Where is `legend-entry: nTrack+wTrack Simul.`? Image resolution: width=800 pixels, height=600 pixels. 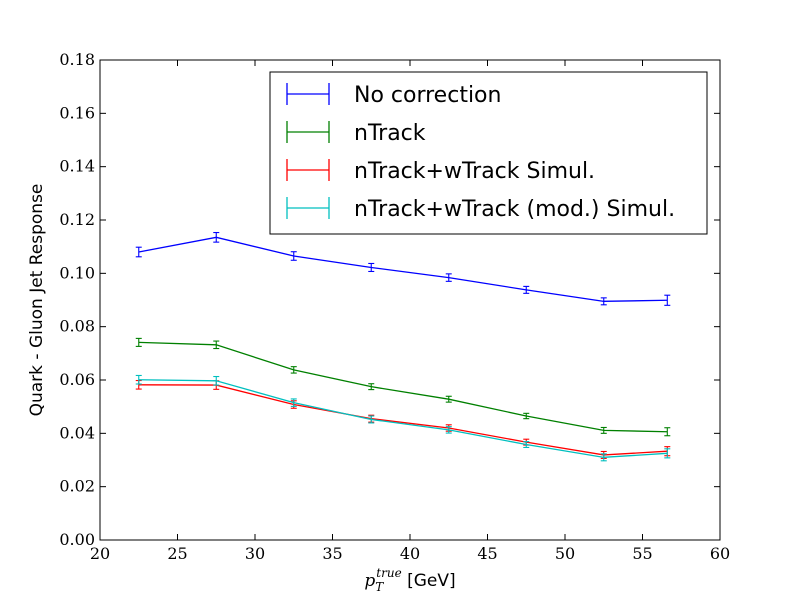
legend-entry: nTrack+wTrack Simul. is located at coordinates (440, 171).